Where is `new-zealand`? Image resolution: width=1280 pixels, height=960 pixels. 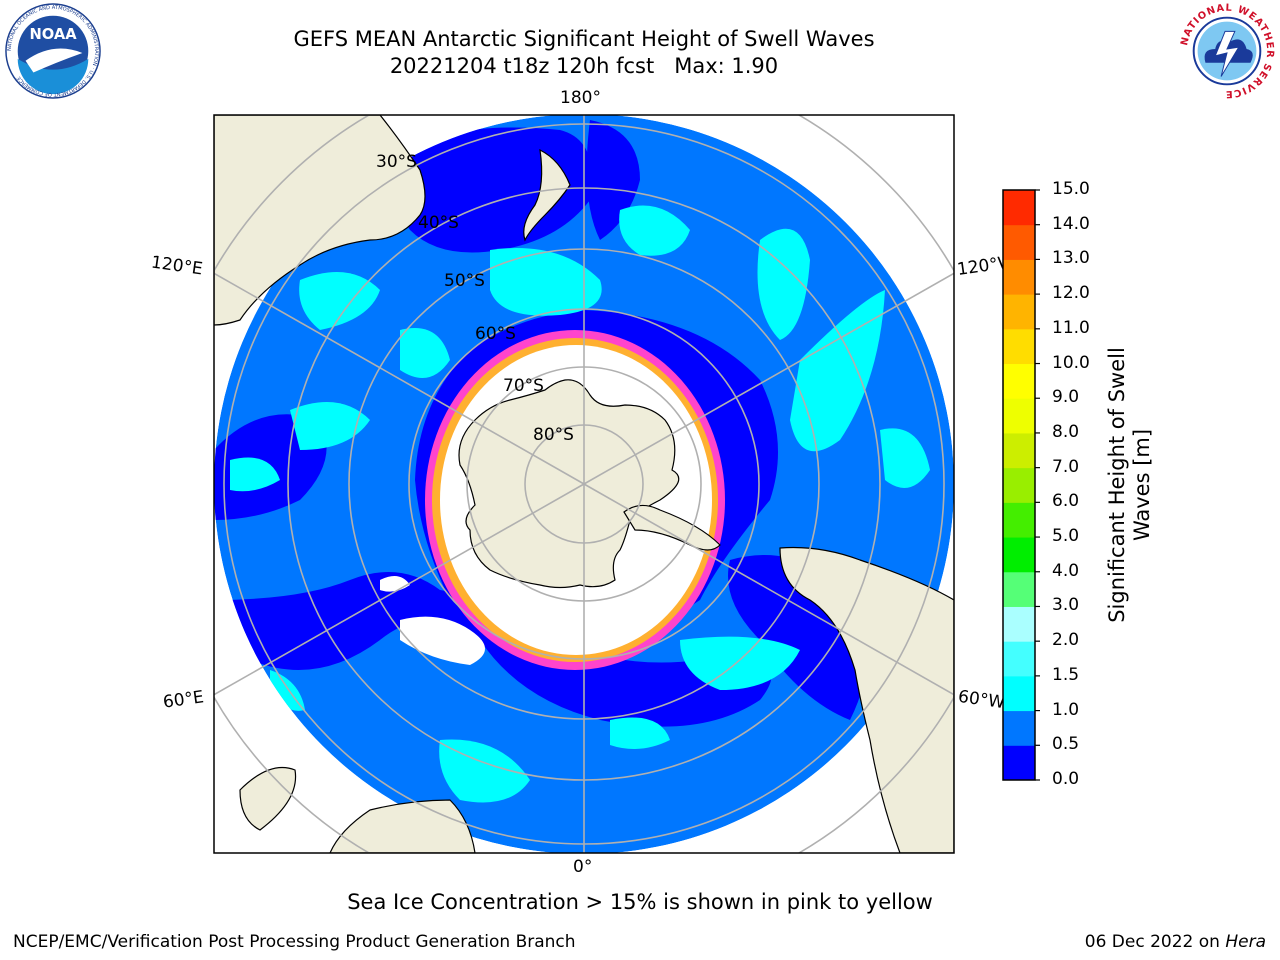 new-zealand is located at coordinates (547, 195).